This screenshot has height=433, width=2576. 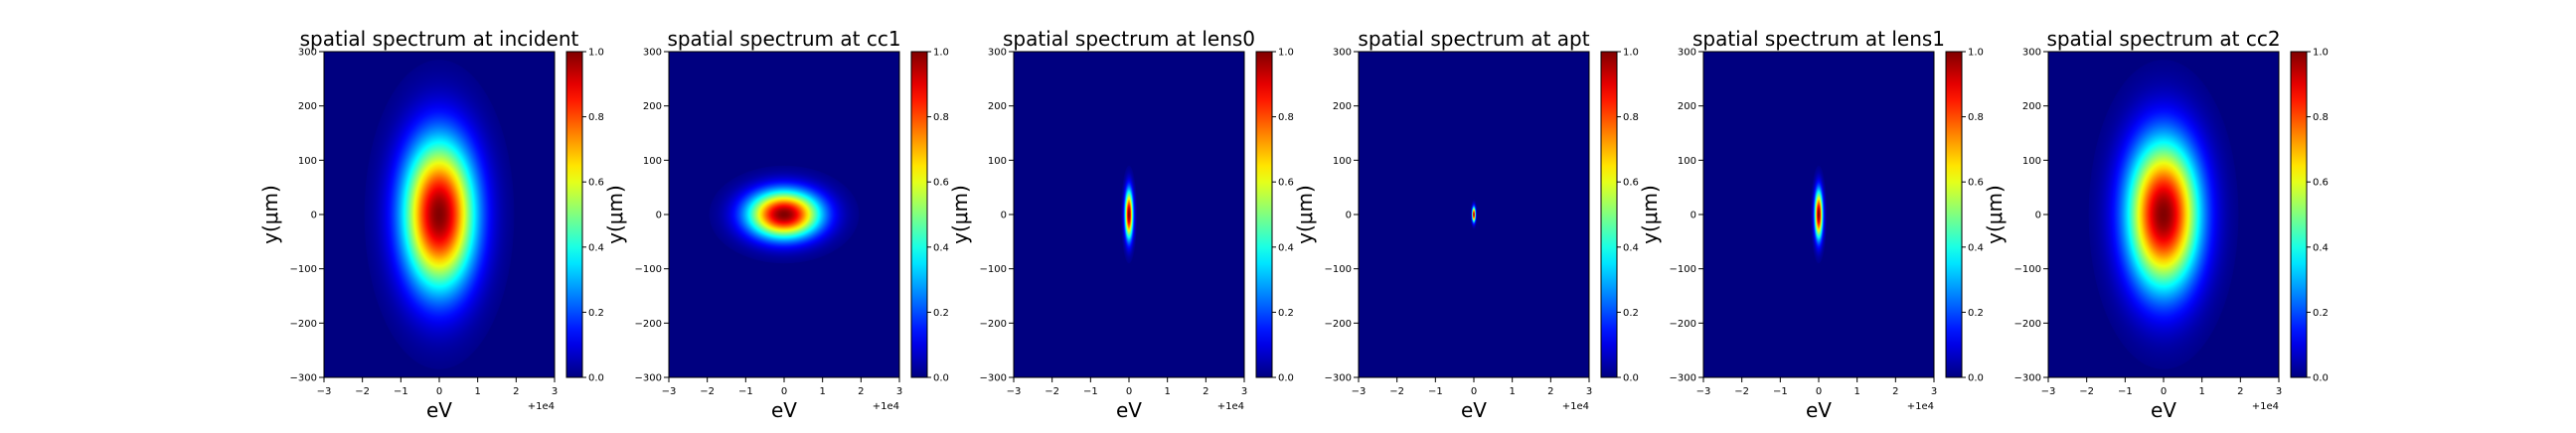 I want to click on chart-title: spatial spectrum at incident, so click(x=439, y=39).